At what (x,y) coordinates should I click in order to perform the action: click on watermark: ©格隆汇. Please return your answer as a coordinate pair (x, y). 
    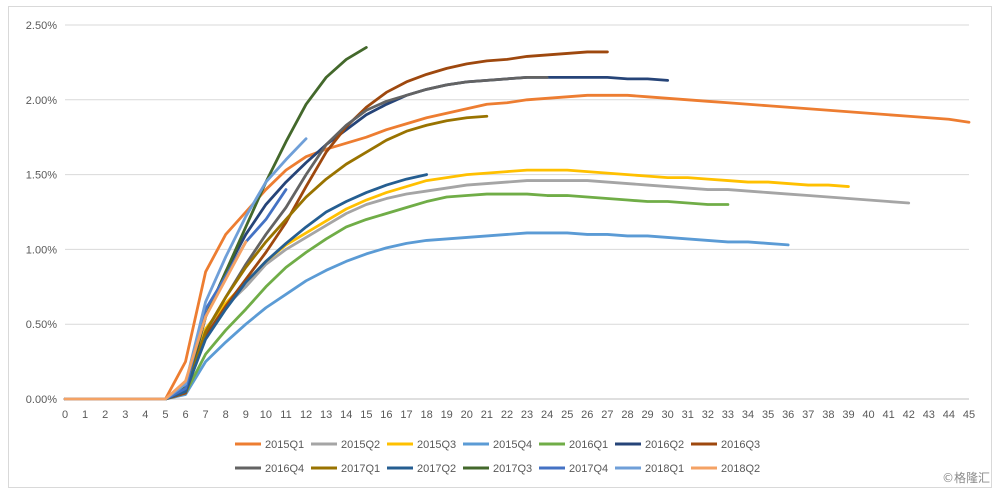
    Looking at the image, I should click on (965, 478).